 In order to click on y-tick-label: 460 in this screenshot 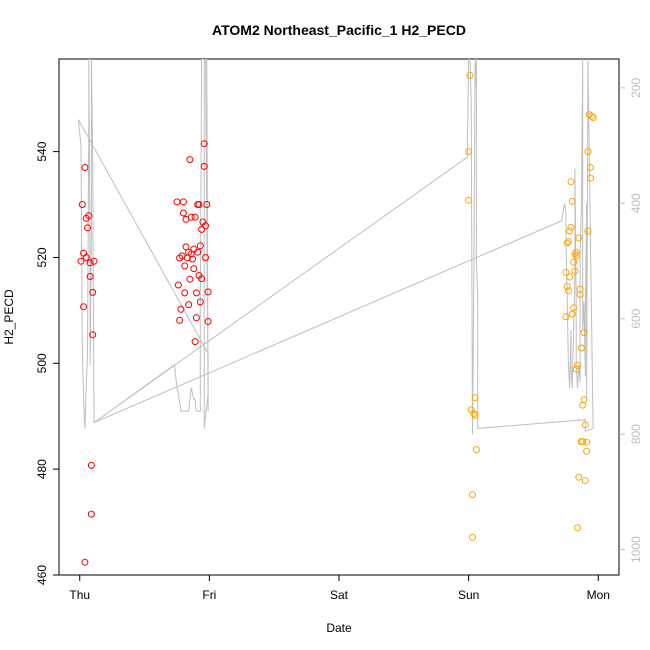, I will do `click(42, 575)`.